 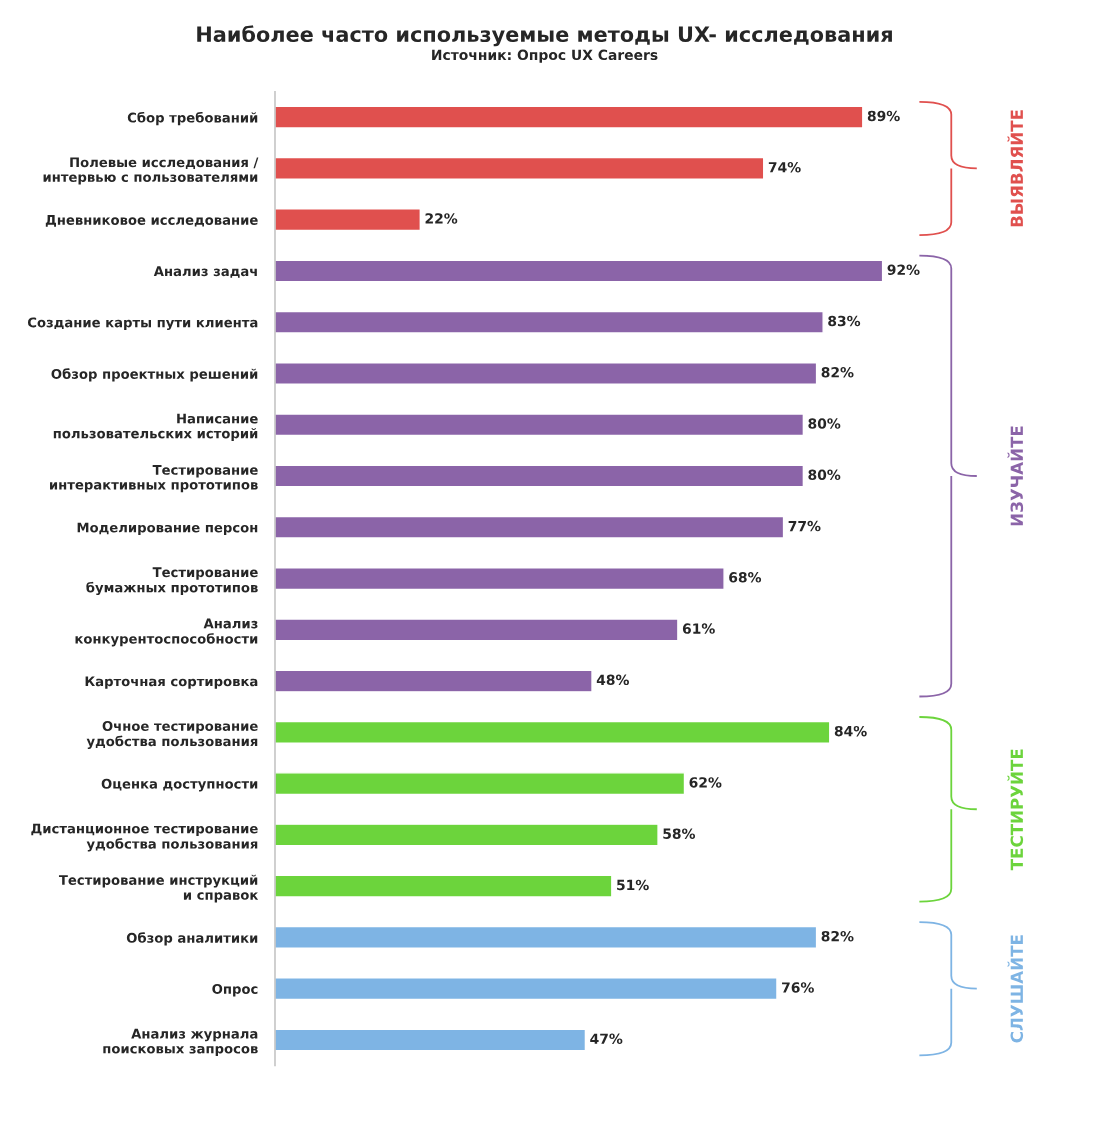 What do you see at coordinates (154, 479) in the screenshot?
I see `y-tick-label: Тестирование интерактивных прототипов` at bounding box center [154, 479].